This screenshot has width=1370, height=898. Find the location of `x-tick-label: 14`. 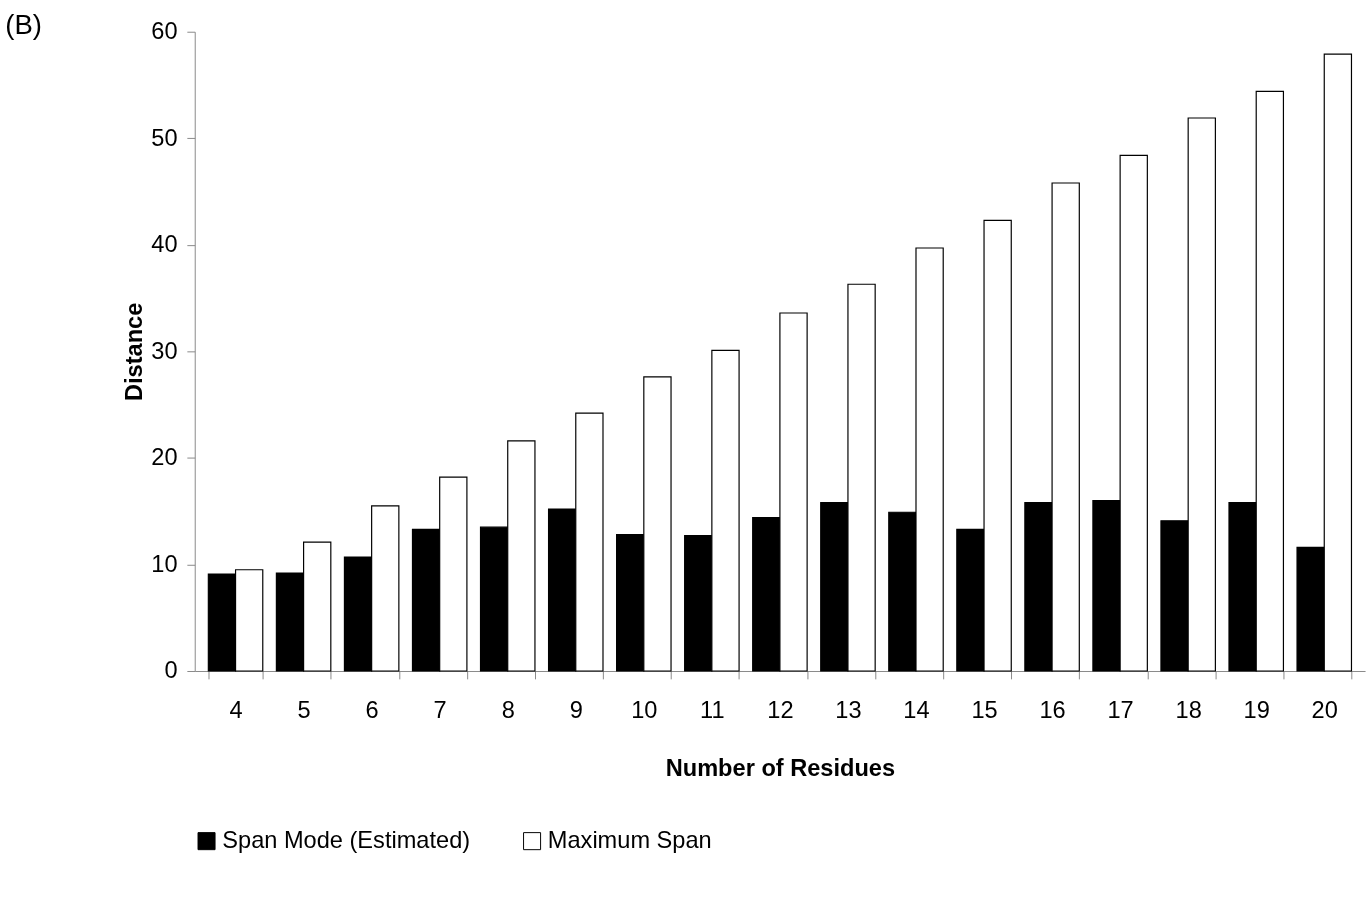

x-tick-label: 14 is located at coordinates (916, 709).